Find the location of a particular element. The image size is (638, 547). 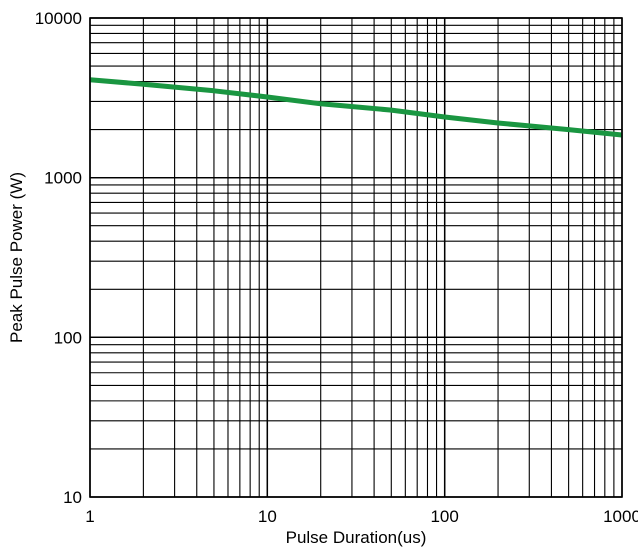

x-tick-label: 100 is located at coordinates (444, 516).